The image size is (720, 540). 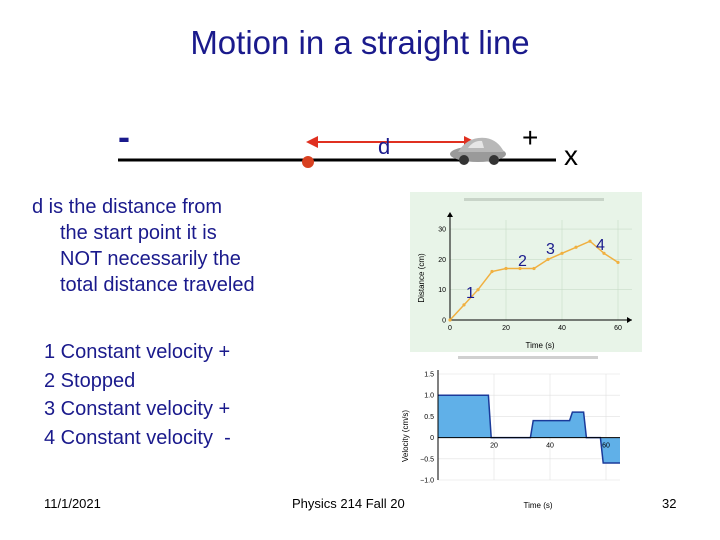 What do you see at coordinates (90, 380) in the screenshot?
I see `legend-item: 2 Stopped` at bounding box center [90, 380].